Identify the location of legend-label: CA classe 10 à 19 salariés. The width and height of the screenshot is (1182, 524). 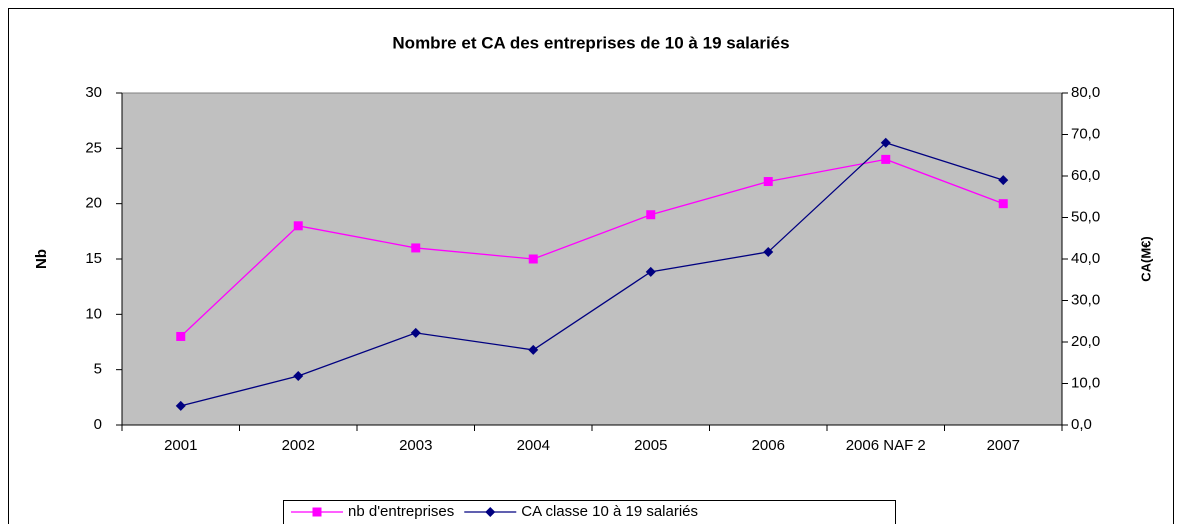
(609, 511).